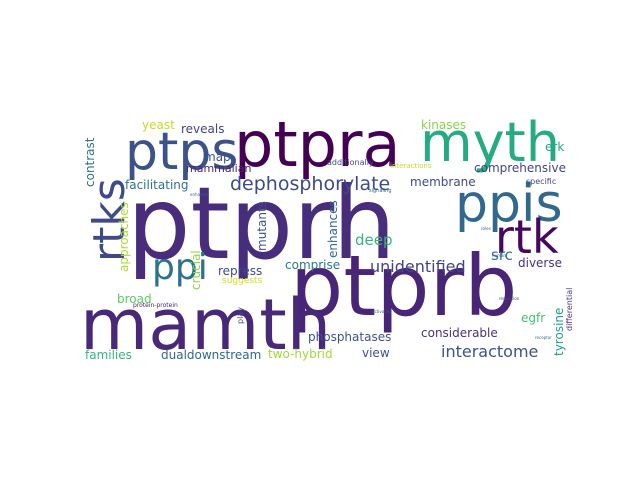 This screenshot has height=480, width=640. What do you see at coordinates (200, 194) in the screenshot?
I see `word-enhances-small: enhances` at bounding box center [200, 194].